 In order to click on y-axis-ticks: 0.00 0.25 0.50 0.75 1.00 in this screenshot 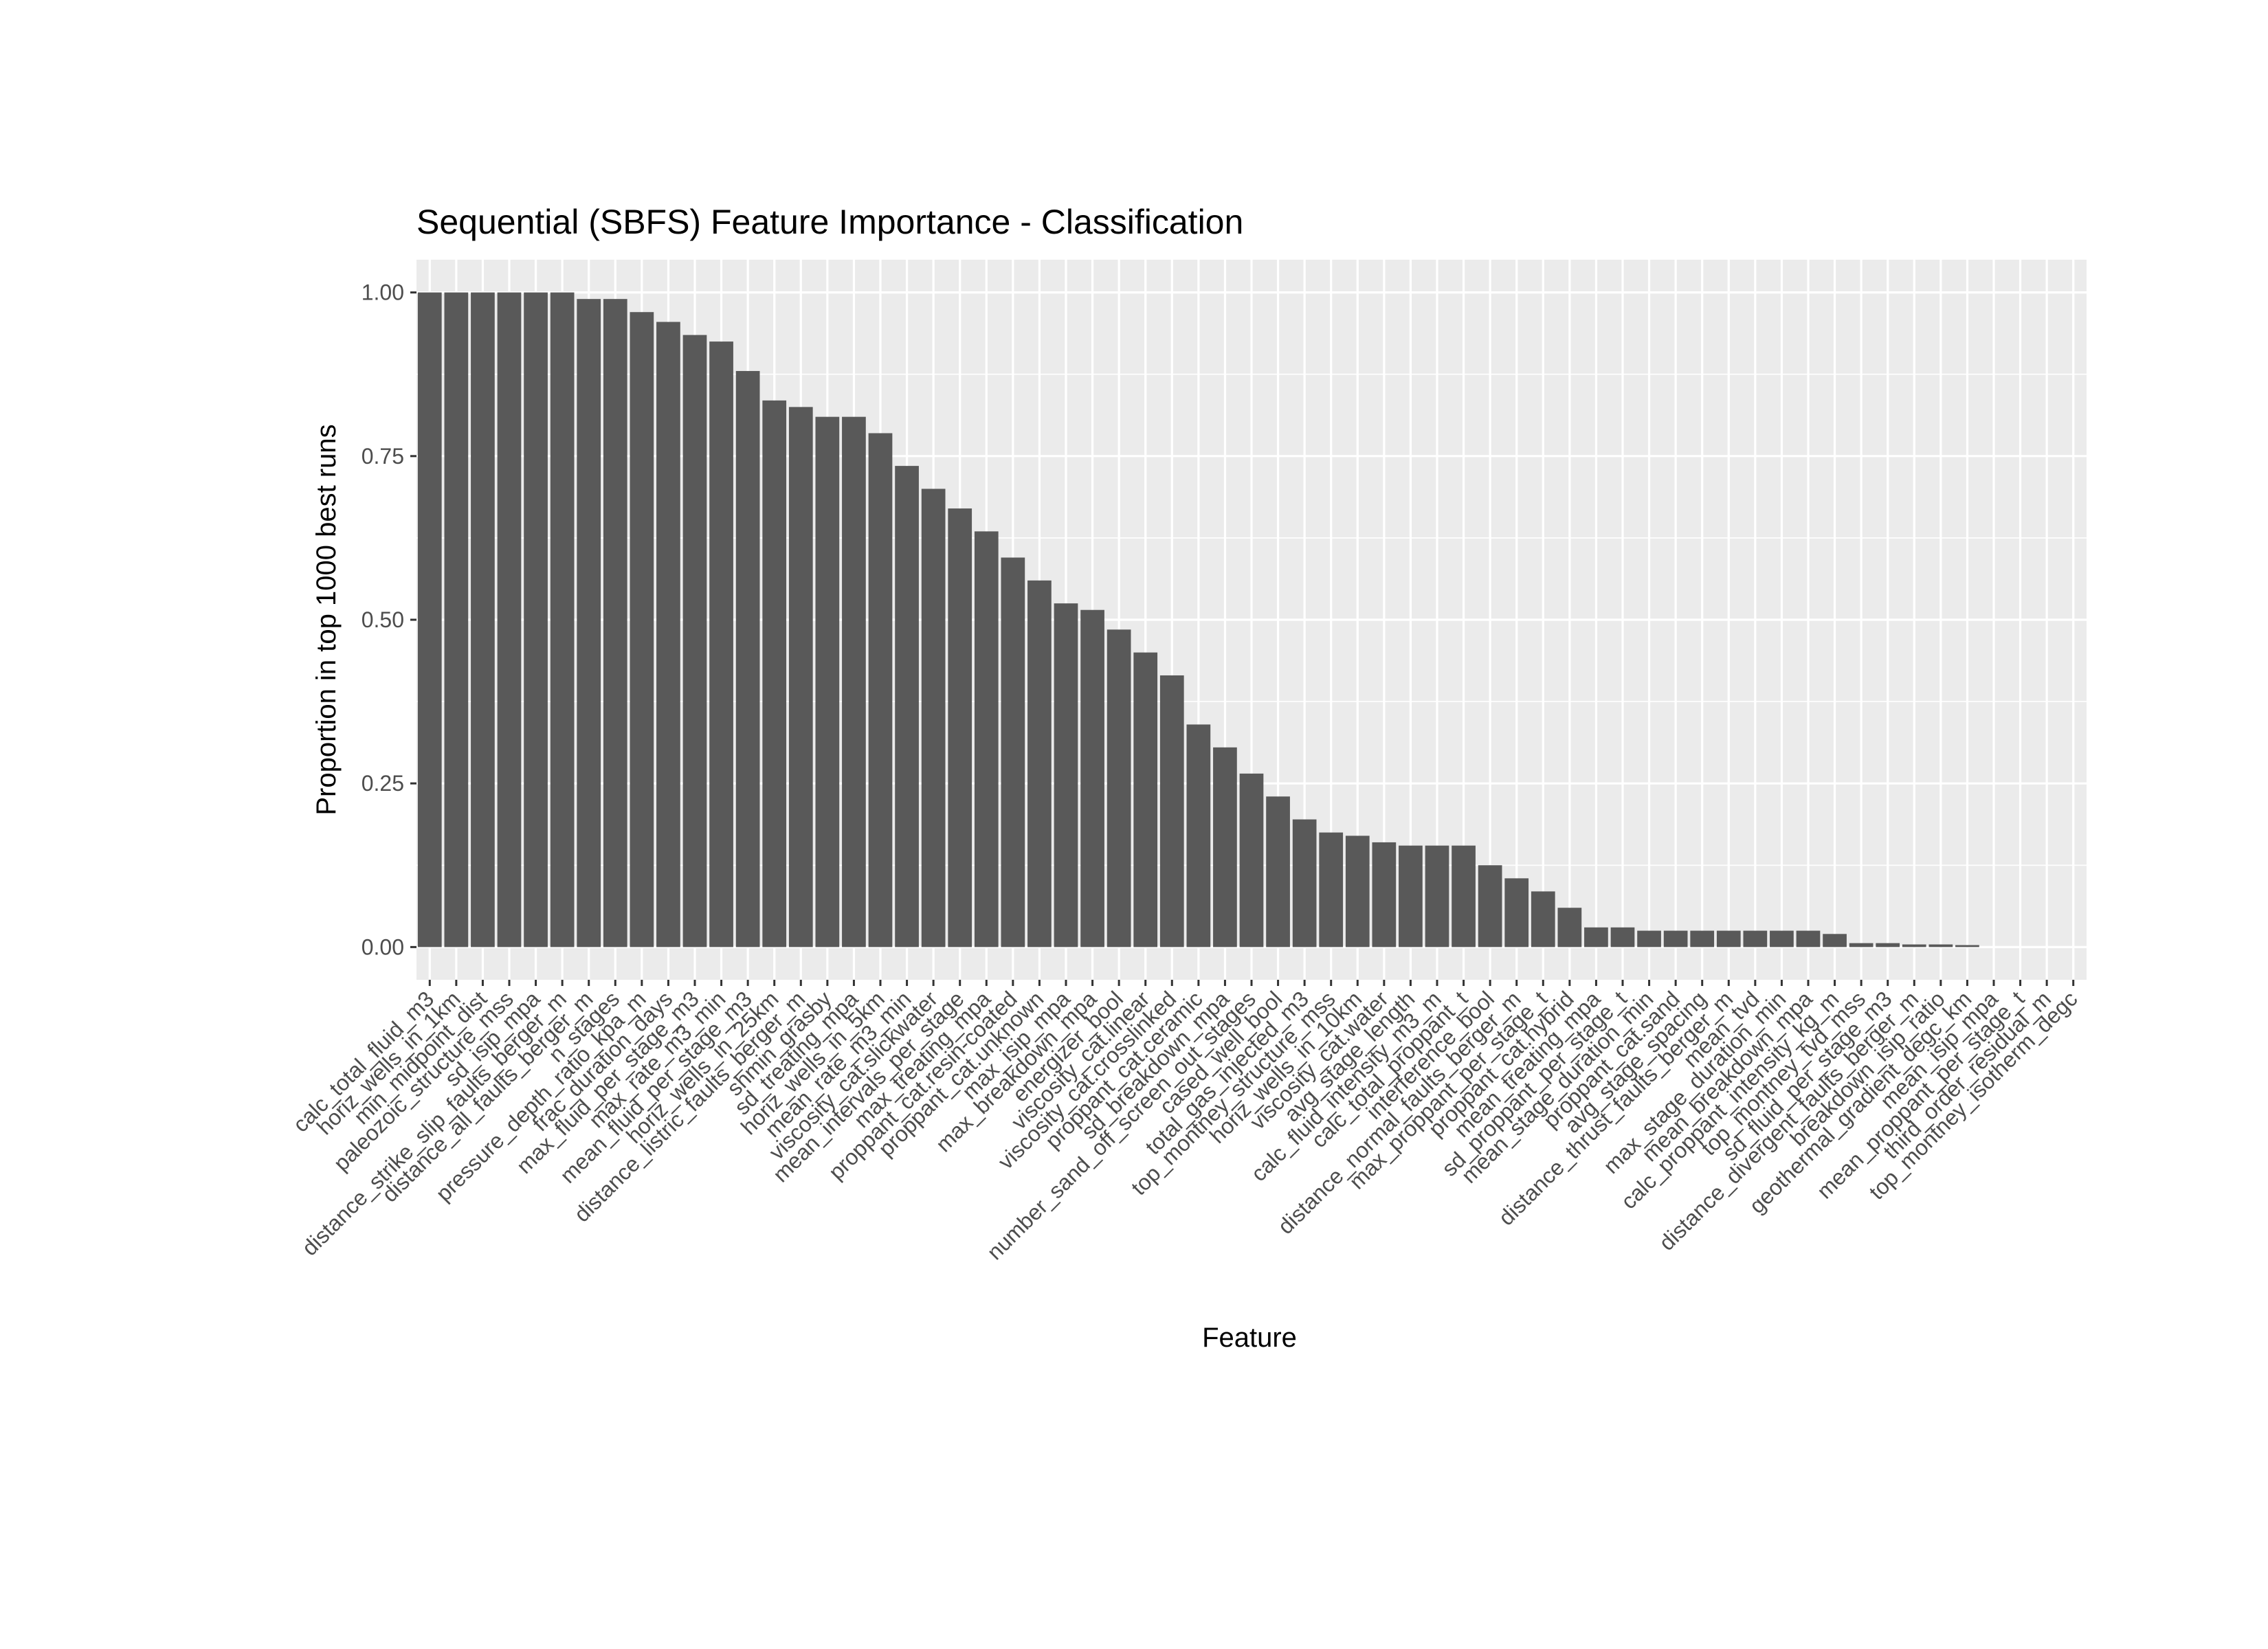, I will do `click(389, 619)`.